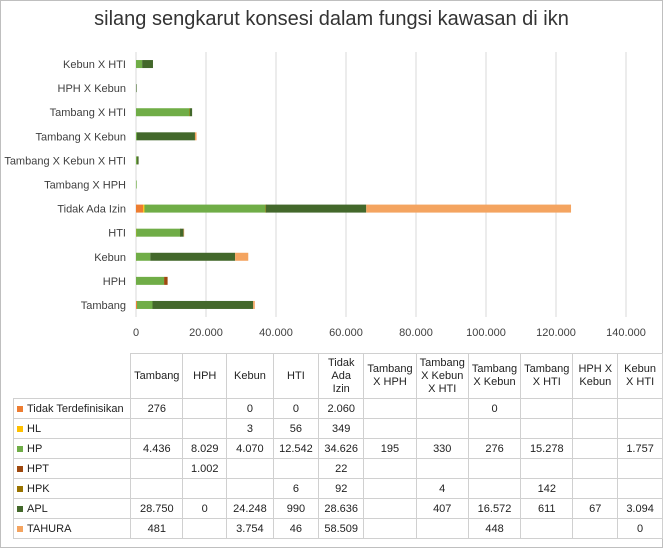  I want to click on table-corner, so click(72, 376).